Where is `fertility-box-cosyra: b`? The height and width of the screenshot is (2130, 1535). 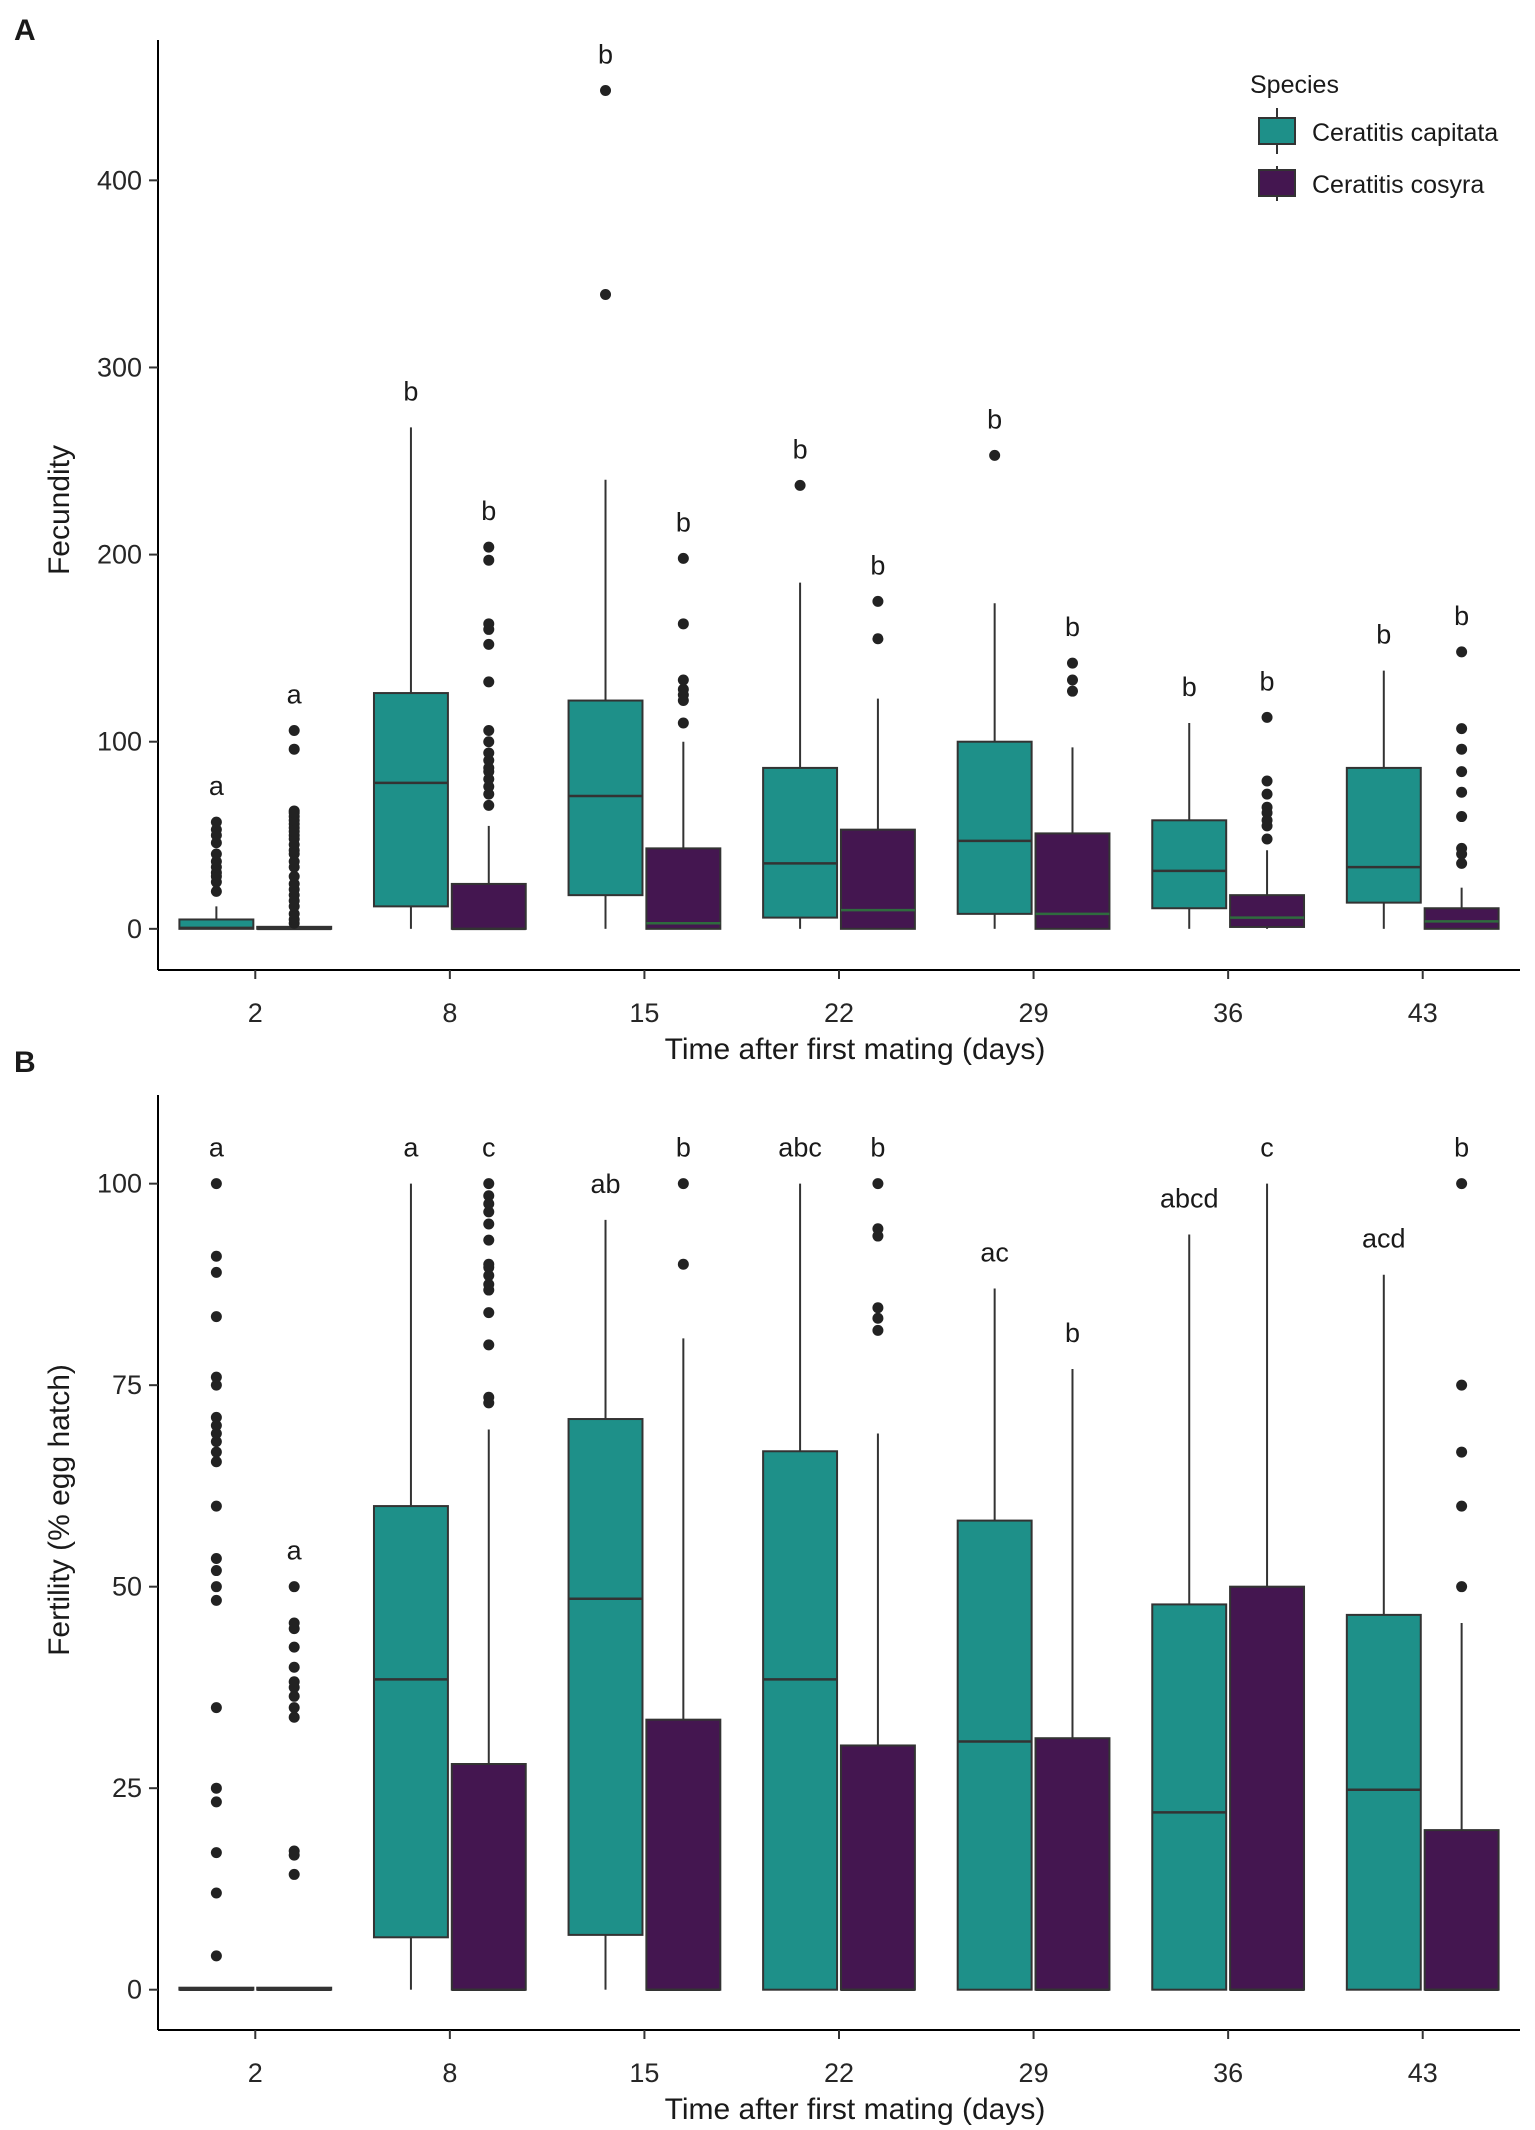 fertility-box-cosyra: b is located at coordinates (1072, 1654).